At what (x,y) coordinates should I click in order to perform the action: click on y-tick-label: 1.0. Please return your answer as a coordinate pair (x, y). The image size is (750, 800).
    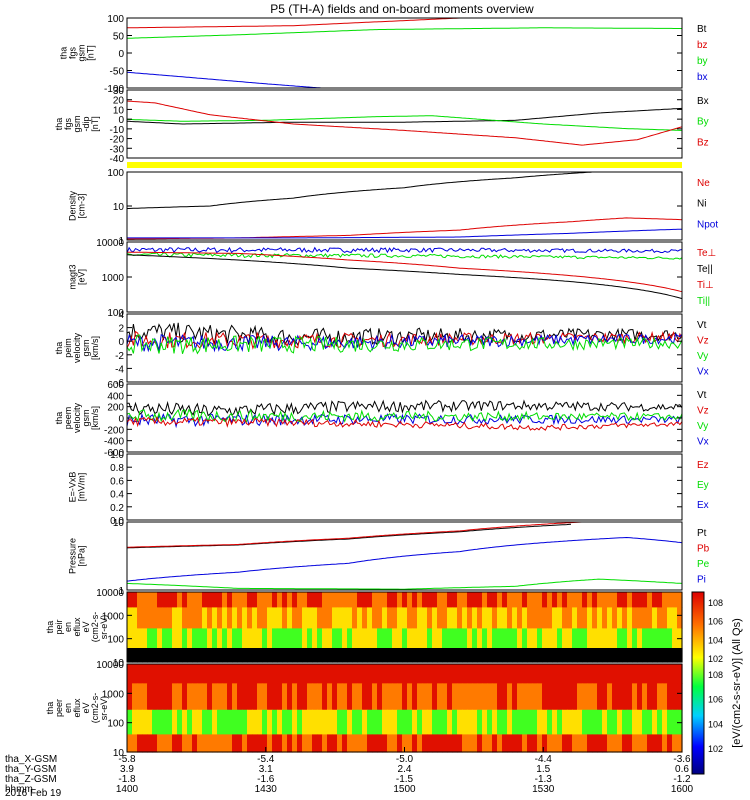
    Looking at the image, I should click on (117, 455).